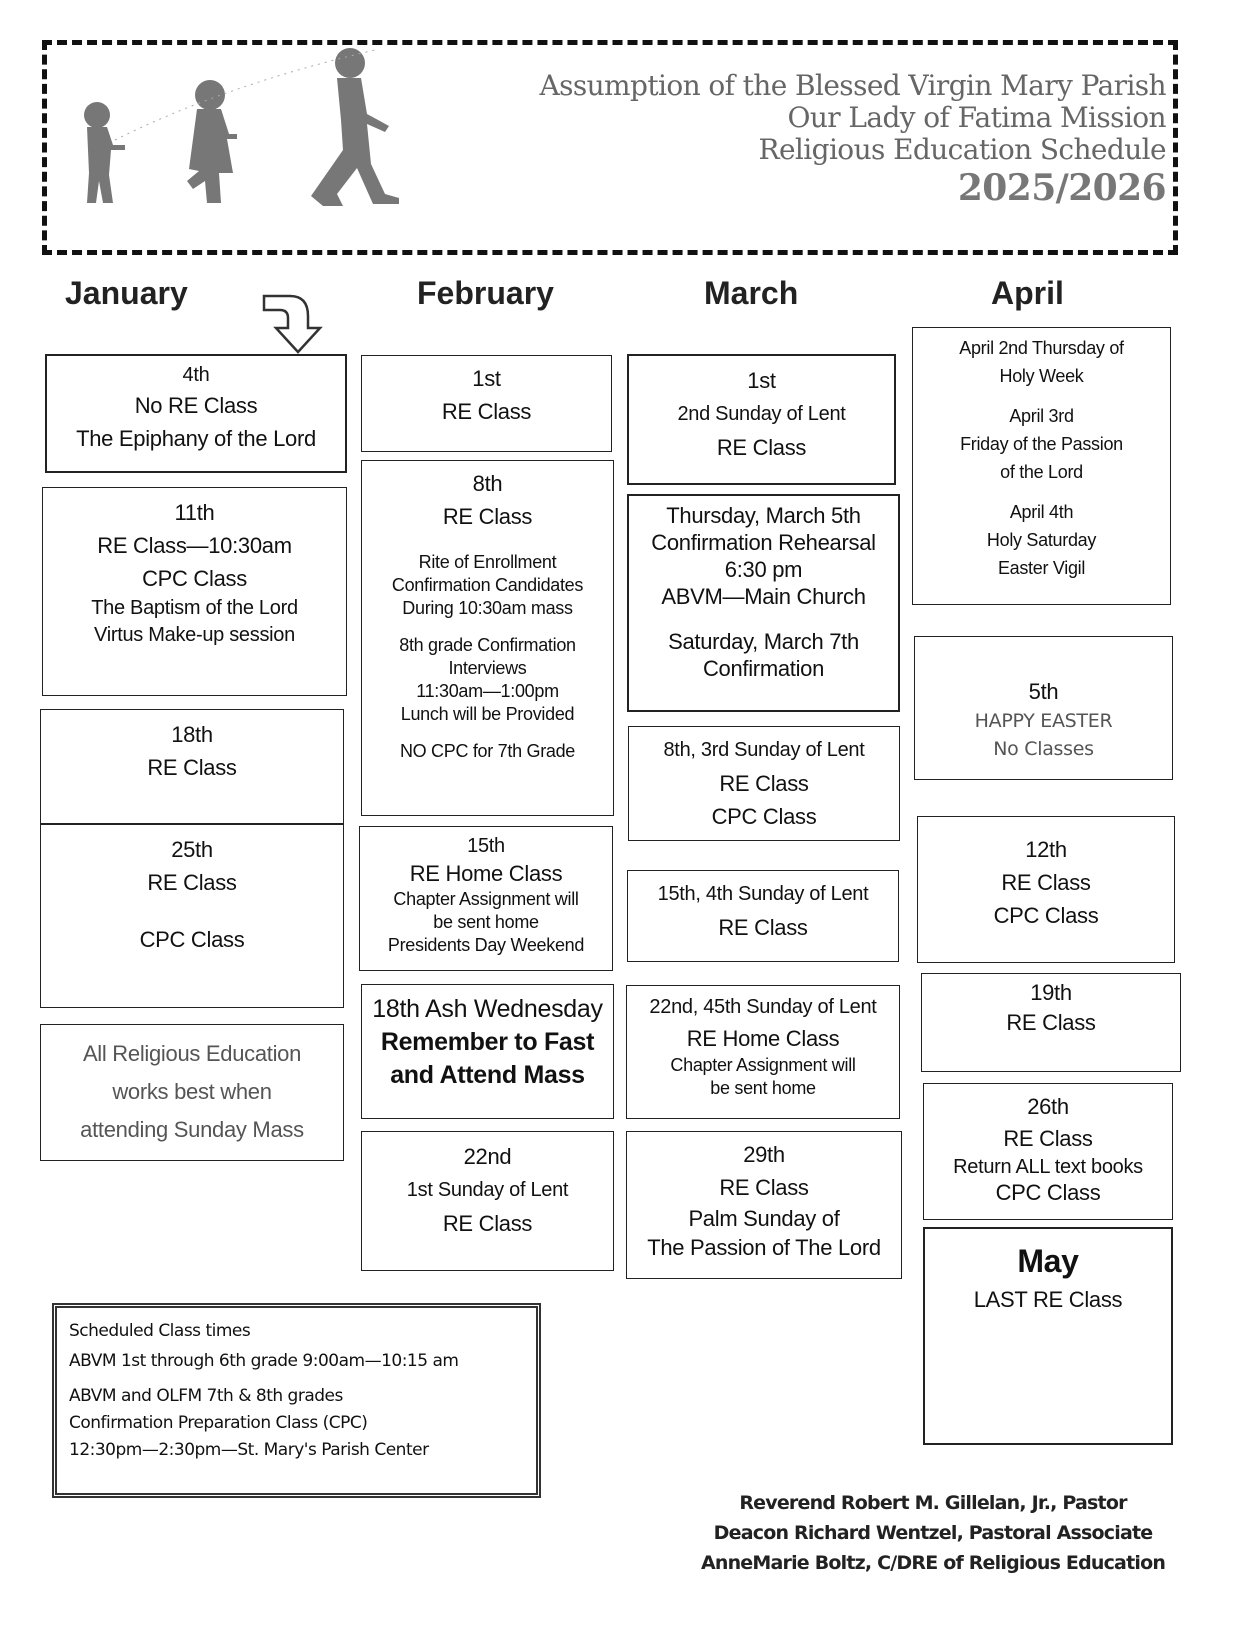  Describe the element at coordinates (1043, 708) in the screenshot. I see `apr-5-box: 5th HAPPY EASTER No Classes` at that location.